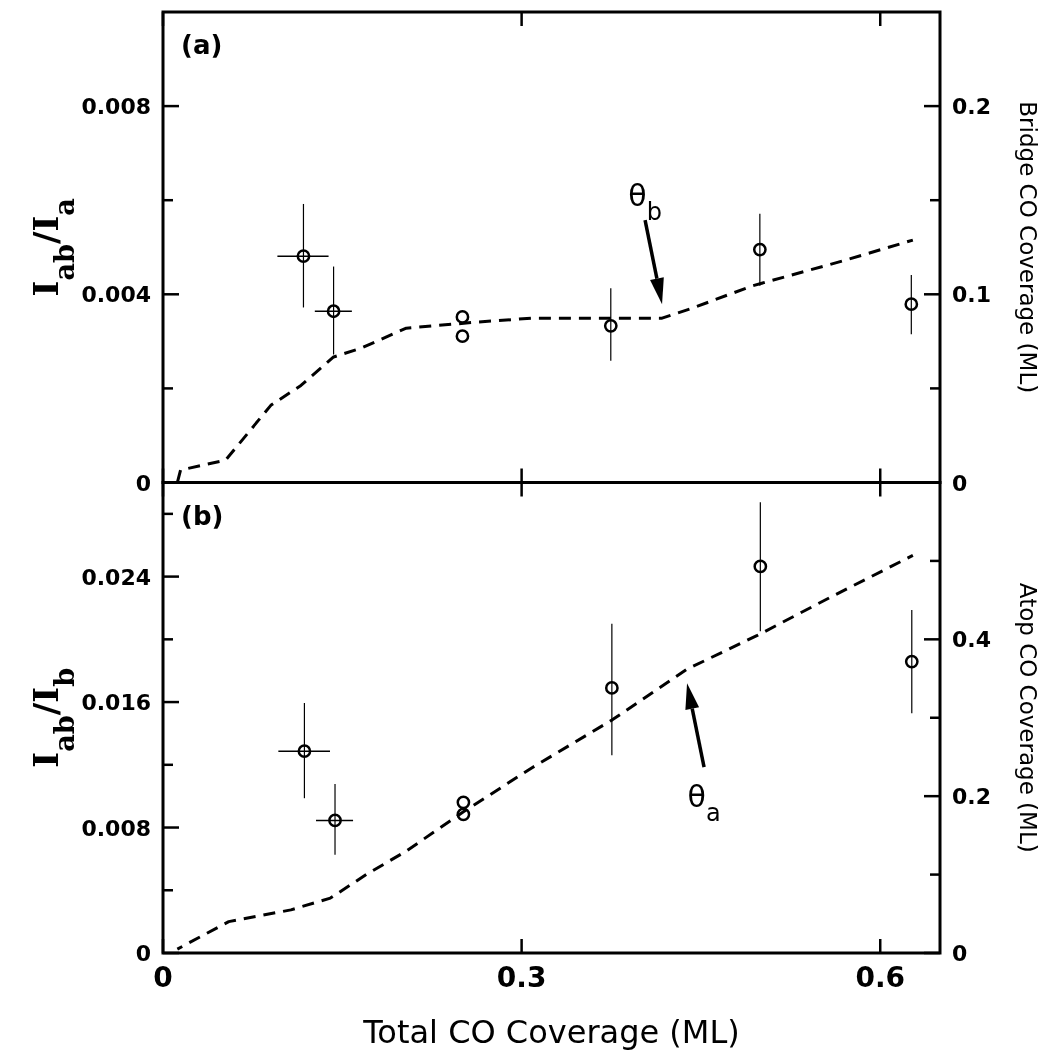  I want to click on y2-axis-title: Atop CO Coverage (ML), so click(1028, 717).